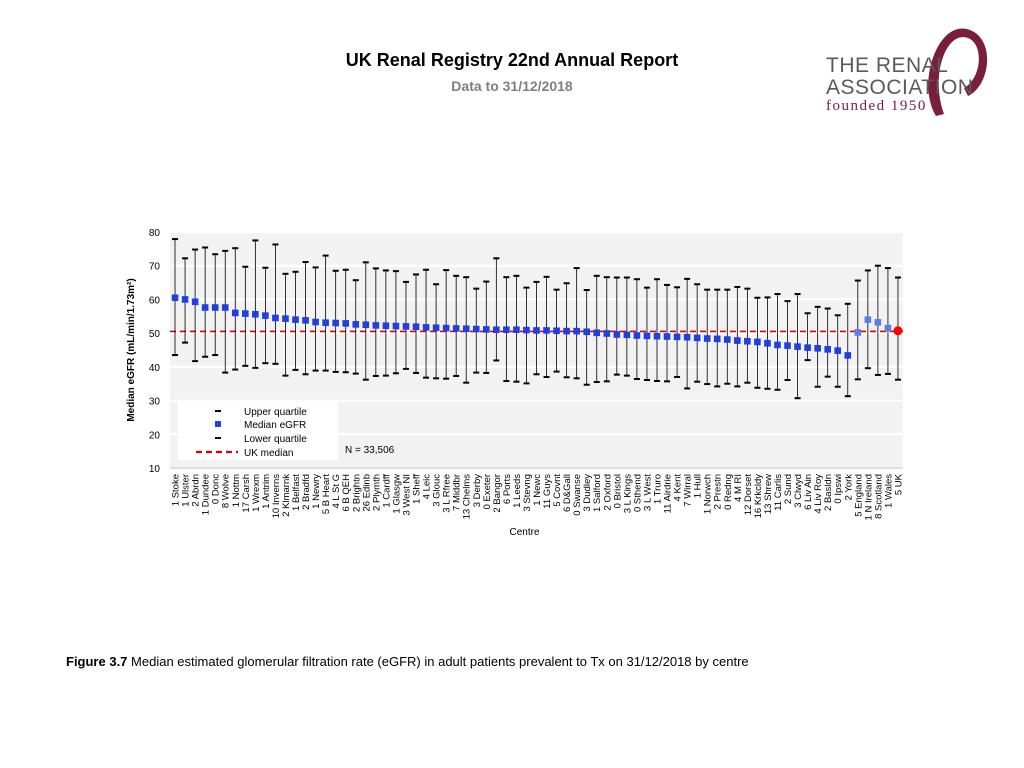  I want to click on x-tick-label: 7 Wirral, so click(688, 490).